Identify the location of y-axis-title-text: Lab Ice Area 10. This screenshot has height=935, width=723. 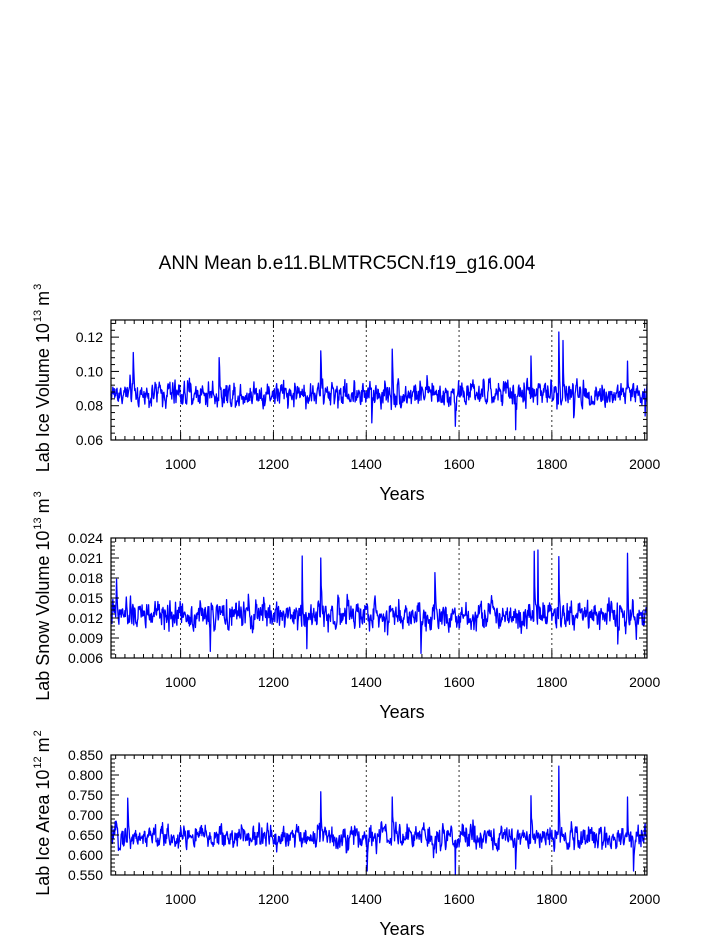
(43, 833).